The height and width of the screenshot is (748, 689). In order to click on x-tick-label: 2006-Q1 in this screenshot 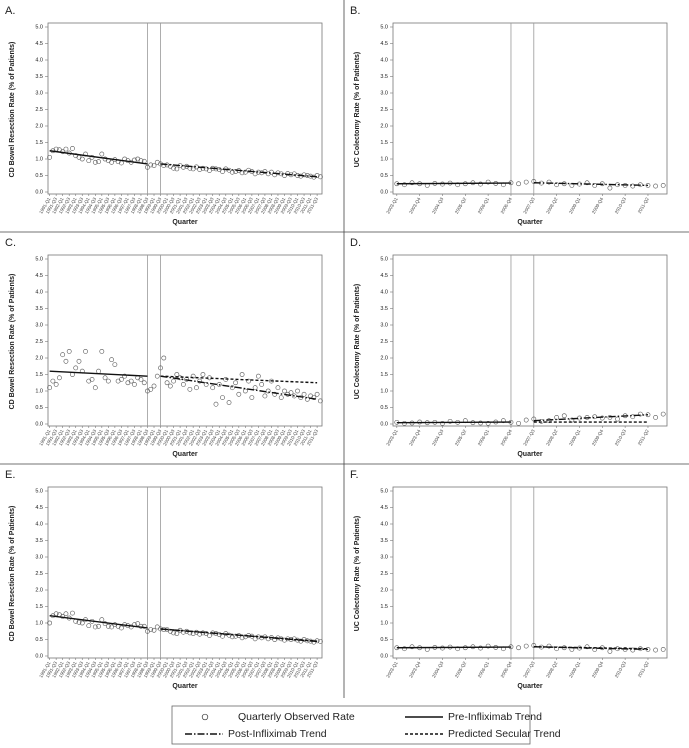, I will do `click(483, 205)`.